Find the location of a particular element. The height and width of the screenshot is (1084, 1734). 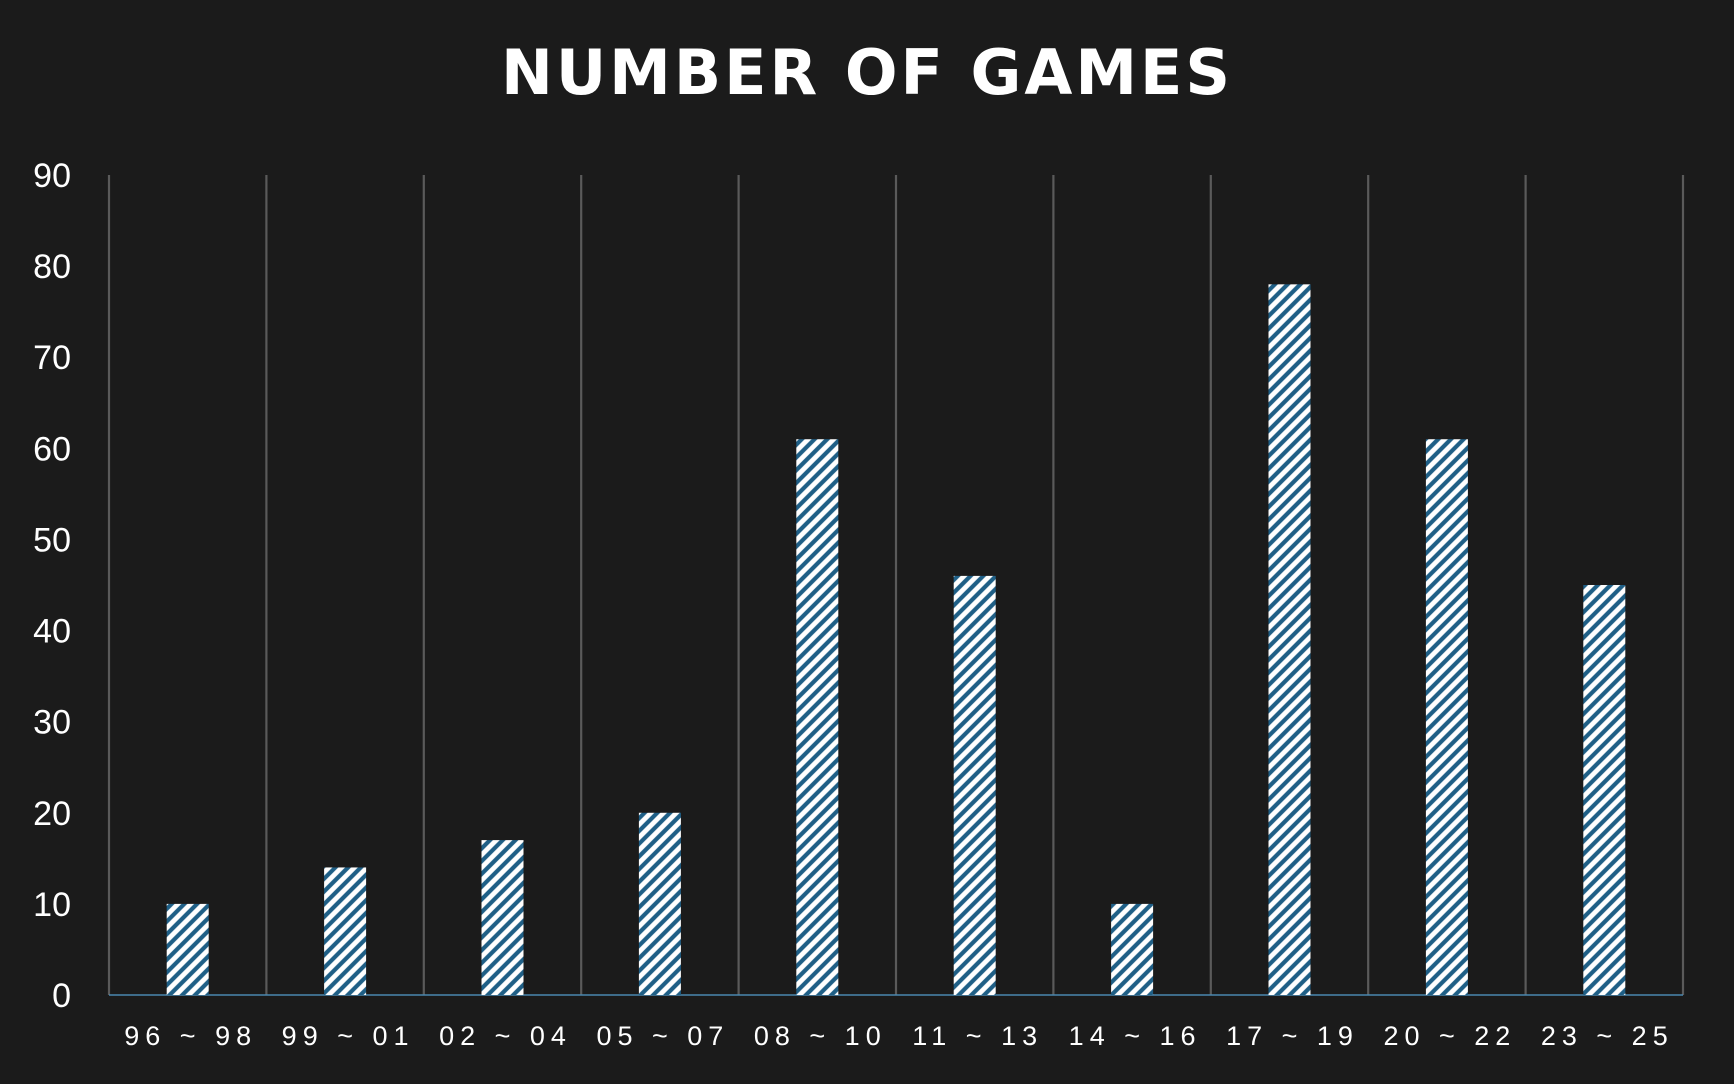

y-tick-label: 70 is located at coordinates (52, 358).